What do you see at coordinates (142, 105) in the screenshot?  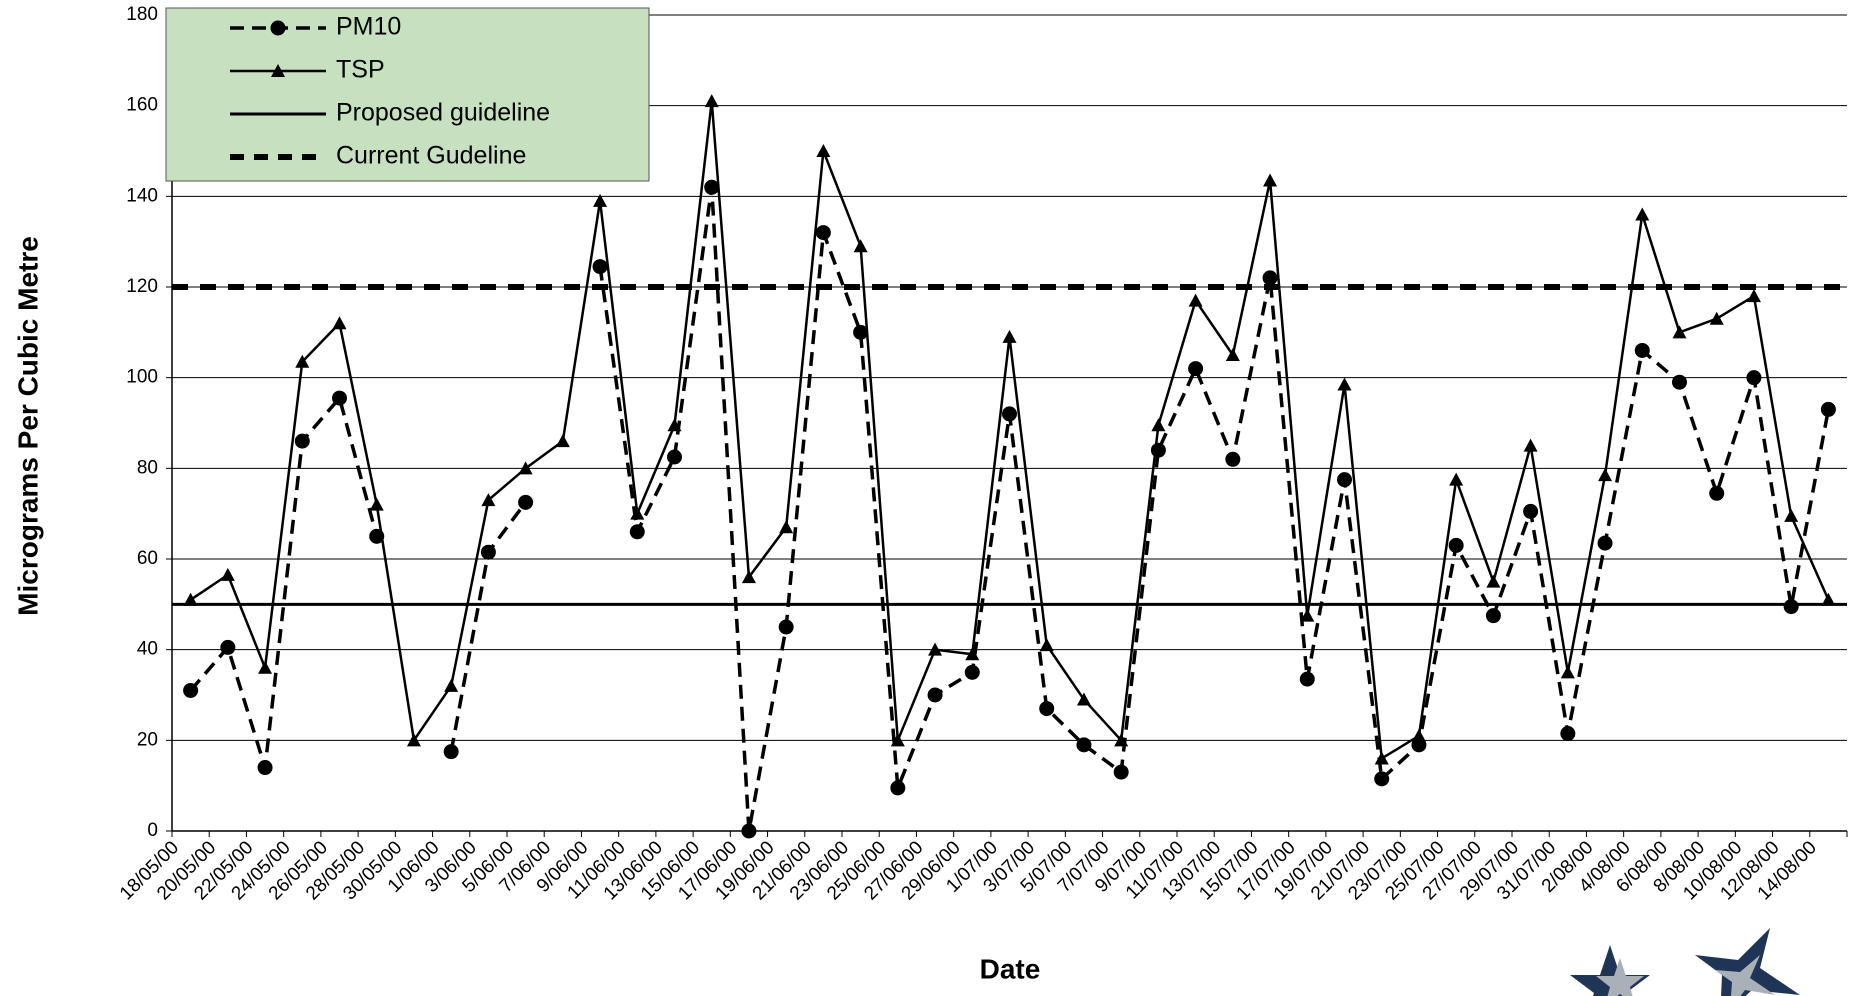 I see `y-tick-label: 160` at bounding box center [142, 105].